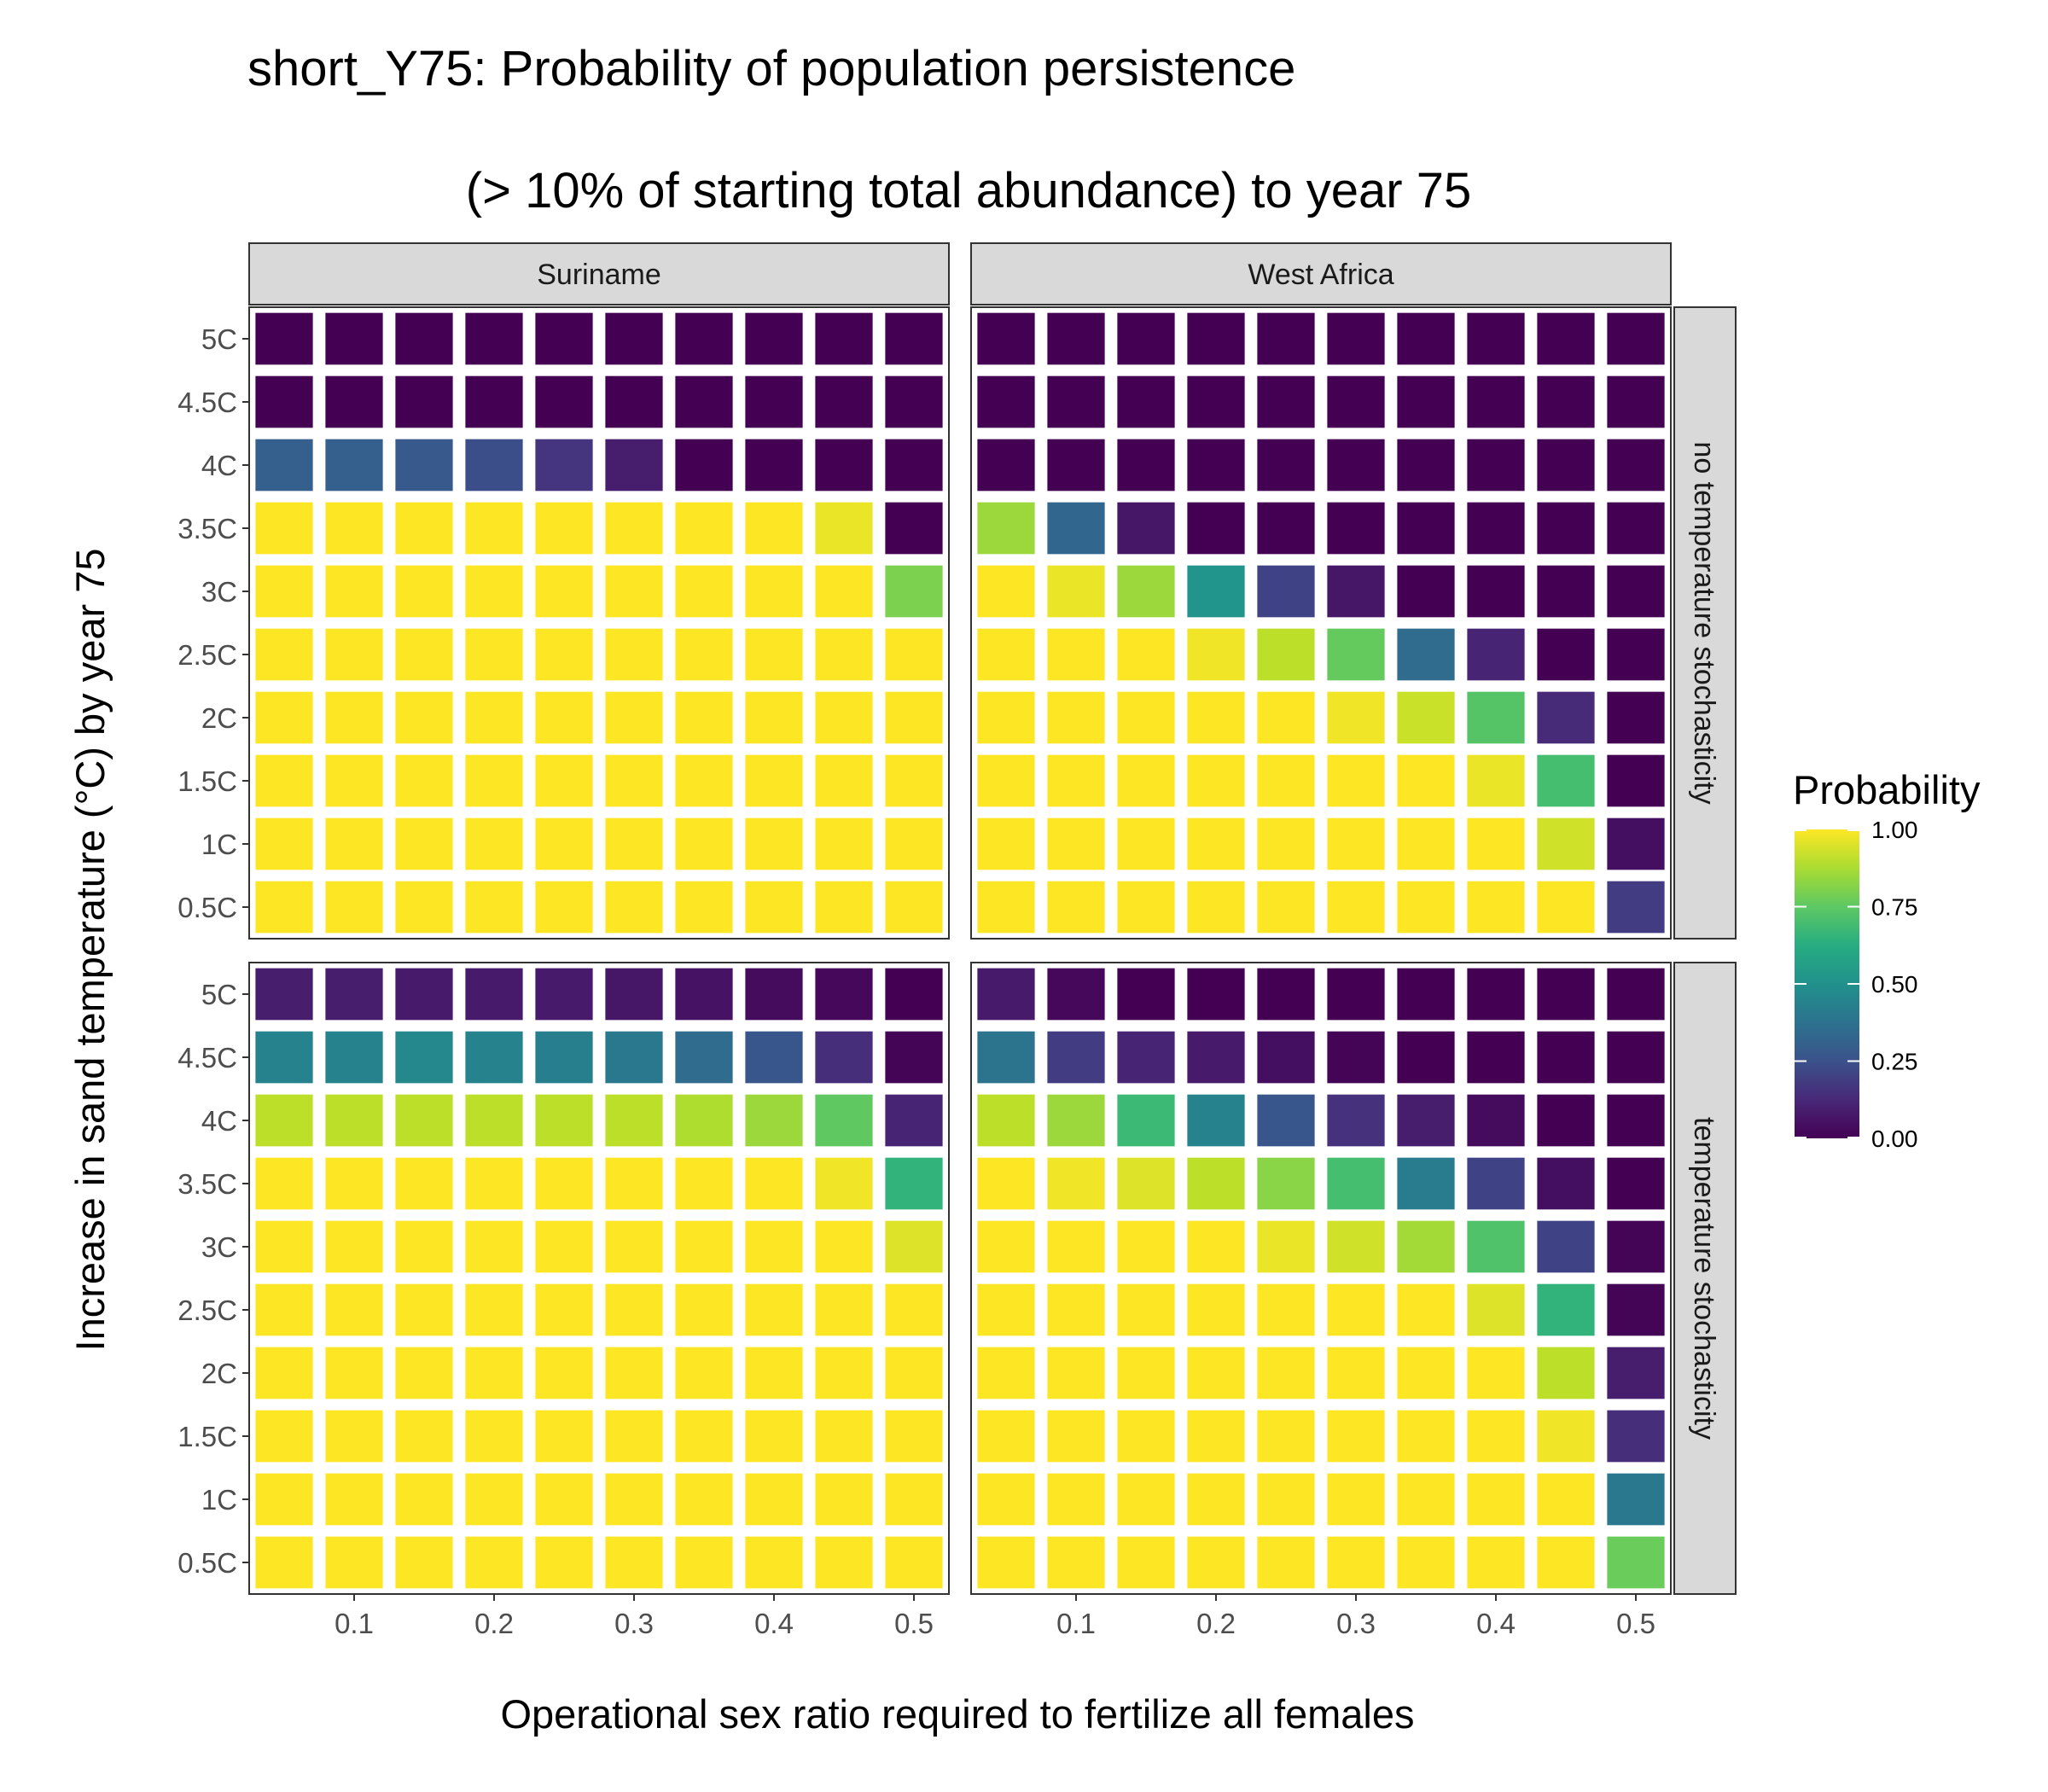 The height and width of the screenshot is (1792, 2048). I want to click on heatmap-cell: 2.5C, 0.35: 1, so click(1426, 1309).